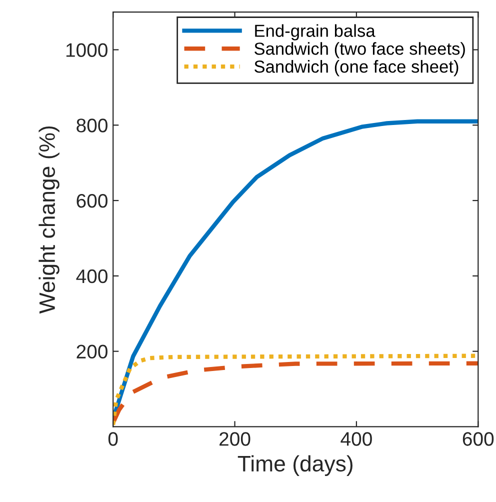 This screenshot has height=502, width=496. What do you see at coordinates (315, 32) in the screenshot?
I see `legend-label: End-grain balsa` at bounding box center [315, 32].